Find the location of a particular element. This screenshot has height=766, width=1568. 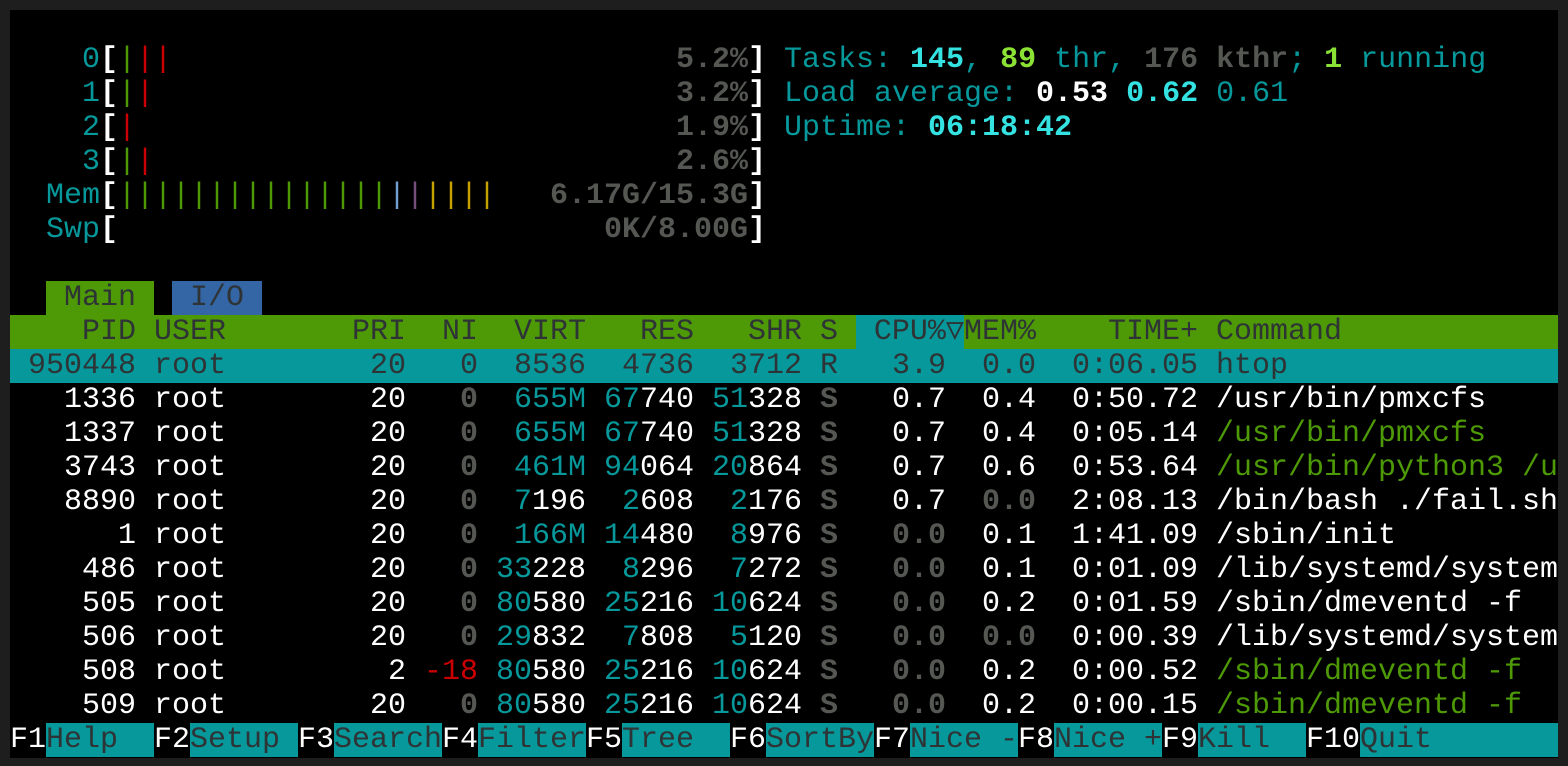

meter-label: 3 is located at coordinates (90, 162).